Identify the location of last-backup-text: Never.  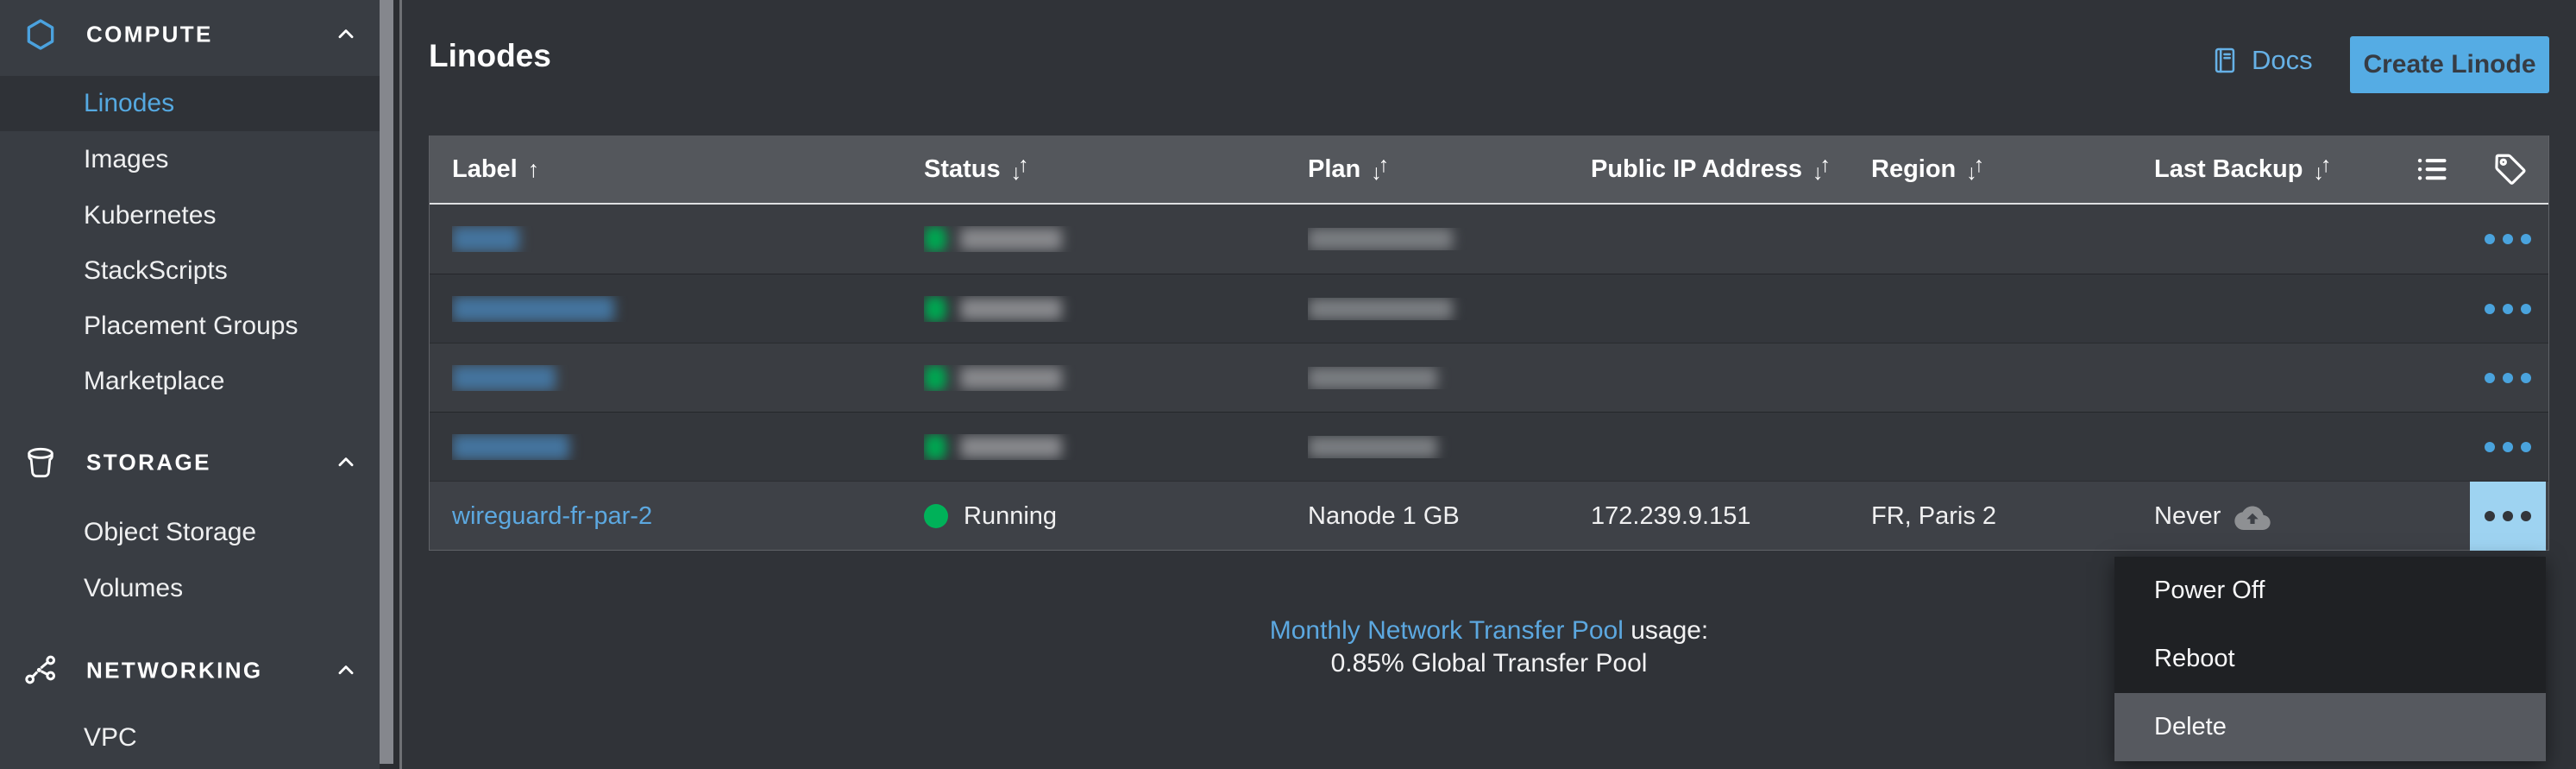
(2187, 515).